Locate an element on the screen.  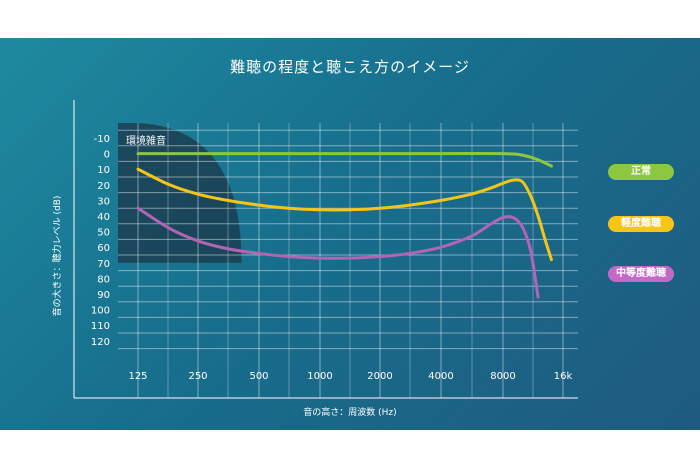
y-tick-label: 110 is located at coordinates (100, 326).